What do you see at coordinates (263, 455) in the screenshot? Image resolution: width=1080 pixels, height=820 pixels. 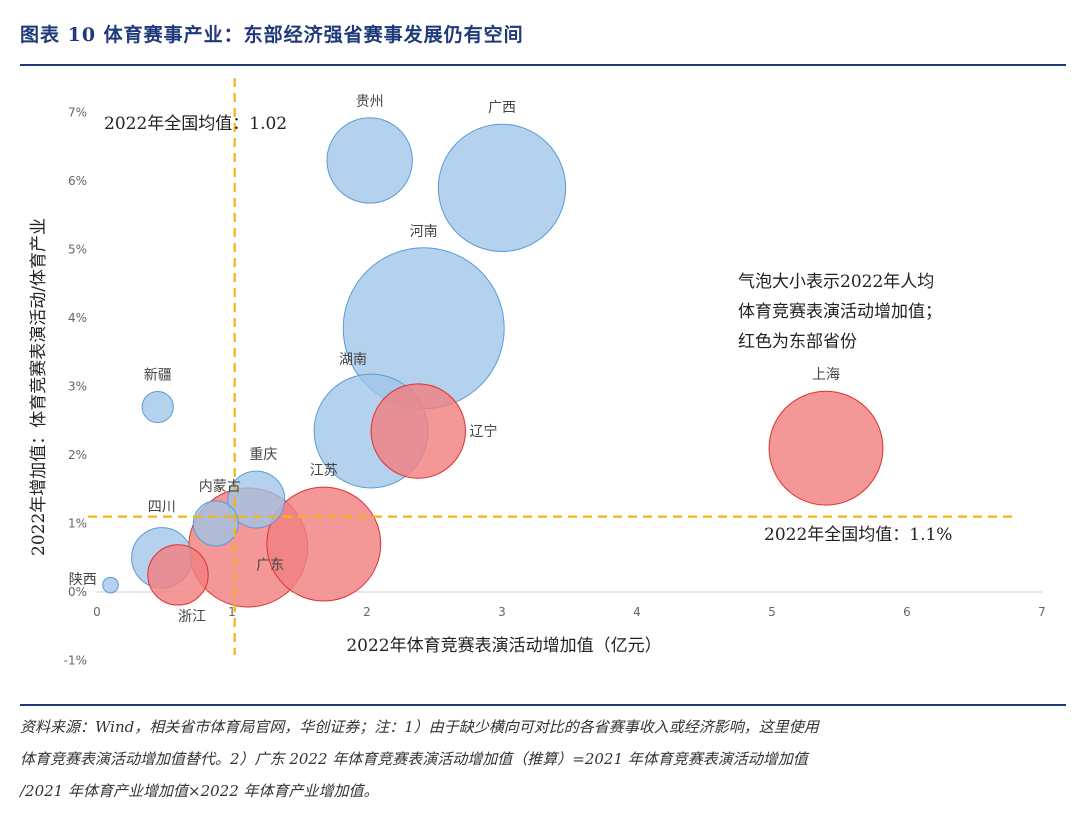 I see `label-重庆: 重庆` at bounding box center [263, 455].